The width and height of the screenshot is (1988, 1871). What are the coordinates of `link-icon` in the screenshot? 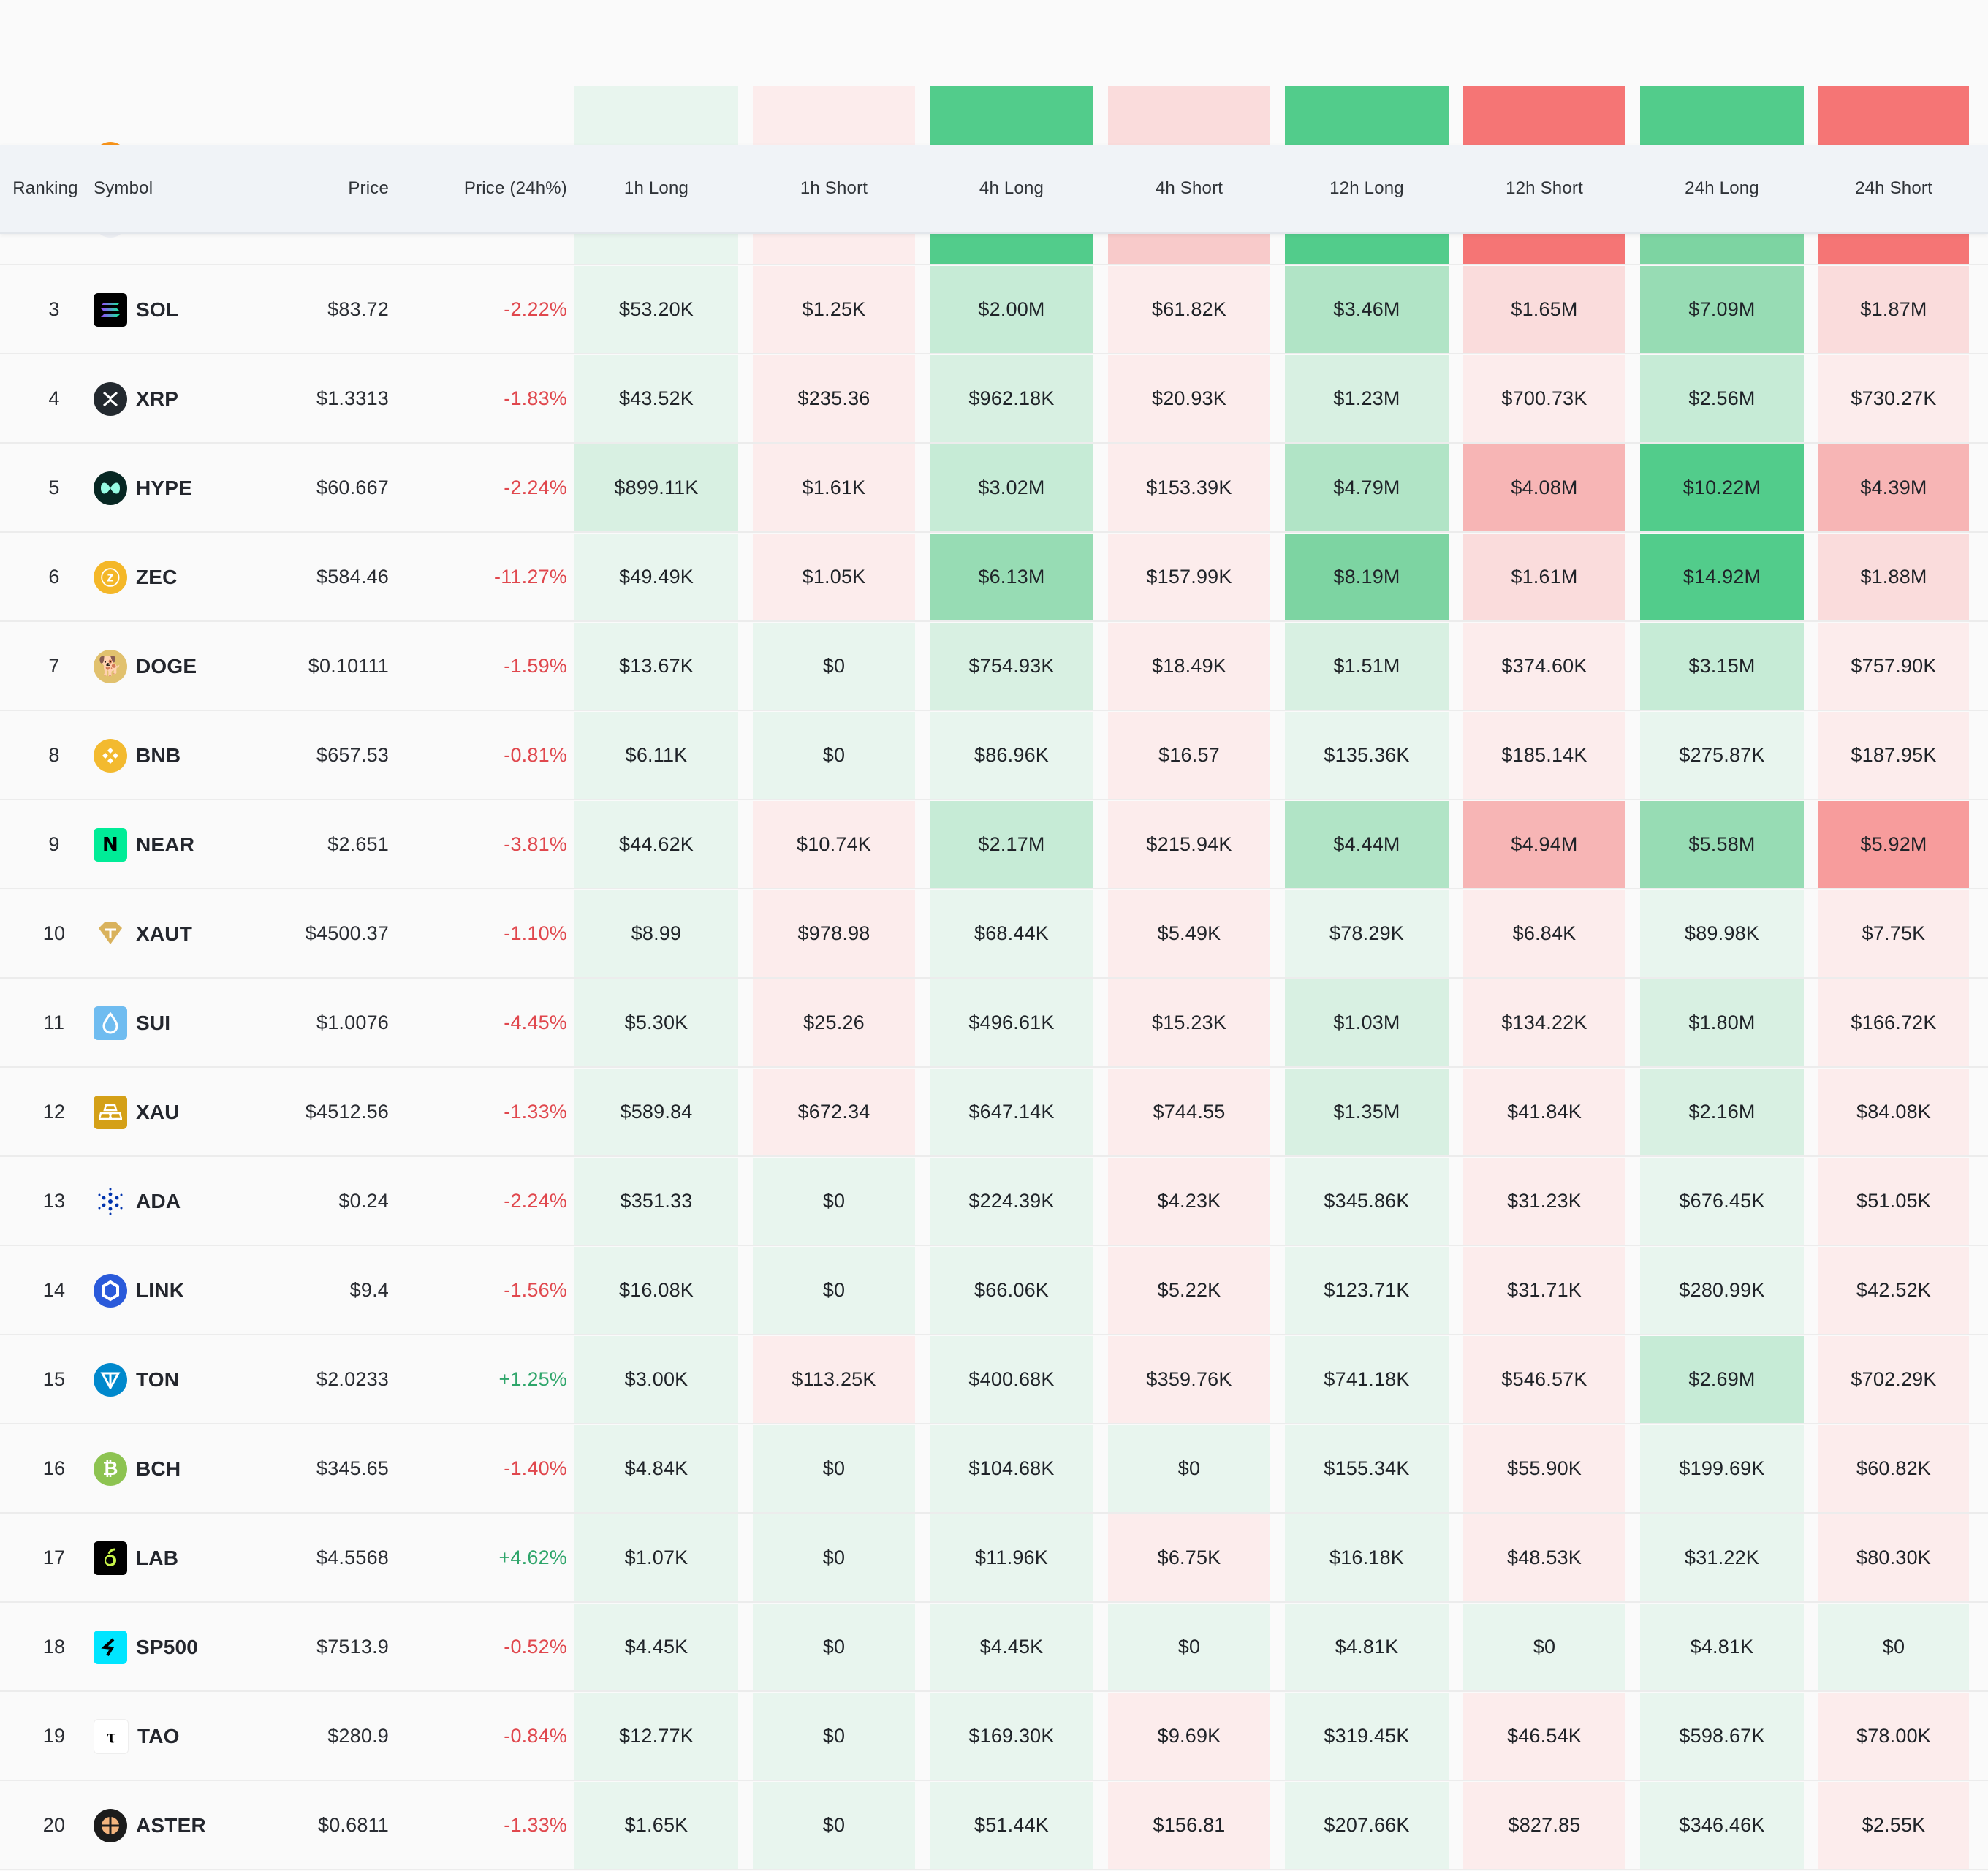 It's located at (115, 1291).